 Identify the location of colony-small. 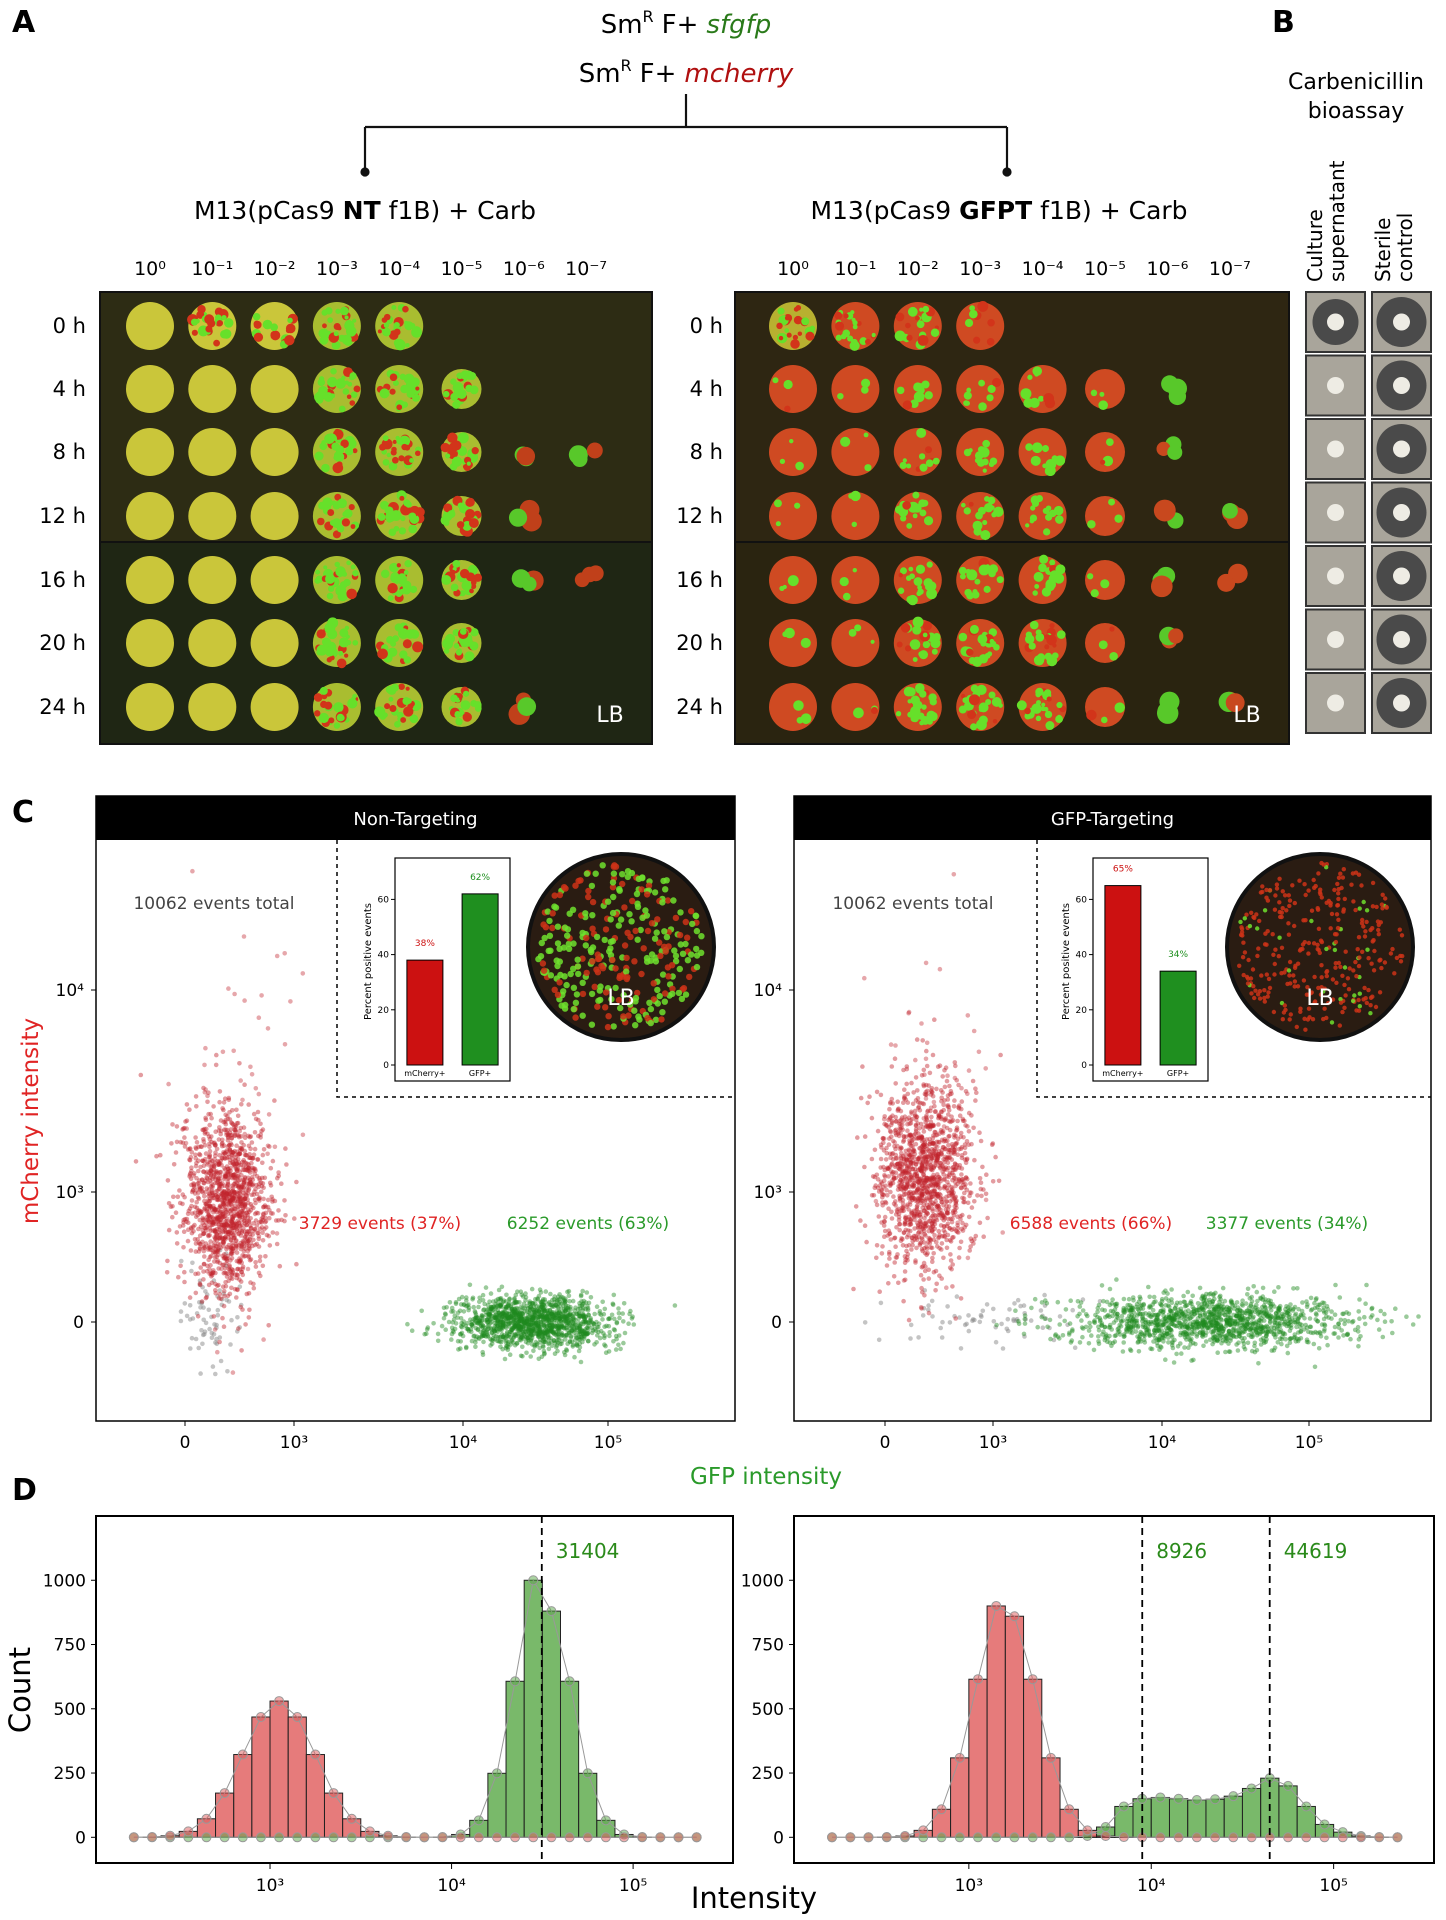
(1170, 384).